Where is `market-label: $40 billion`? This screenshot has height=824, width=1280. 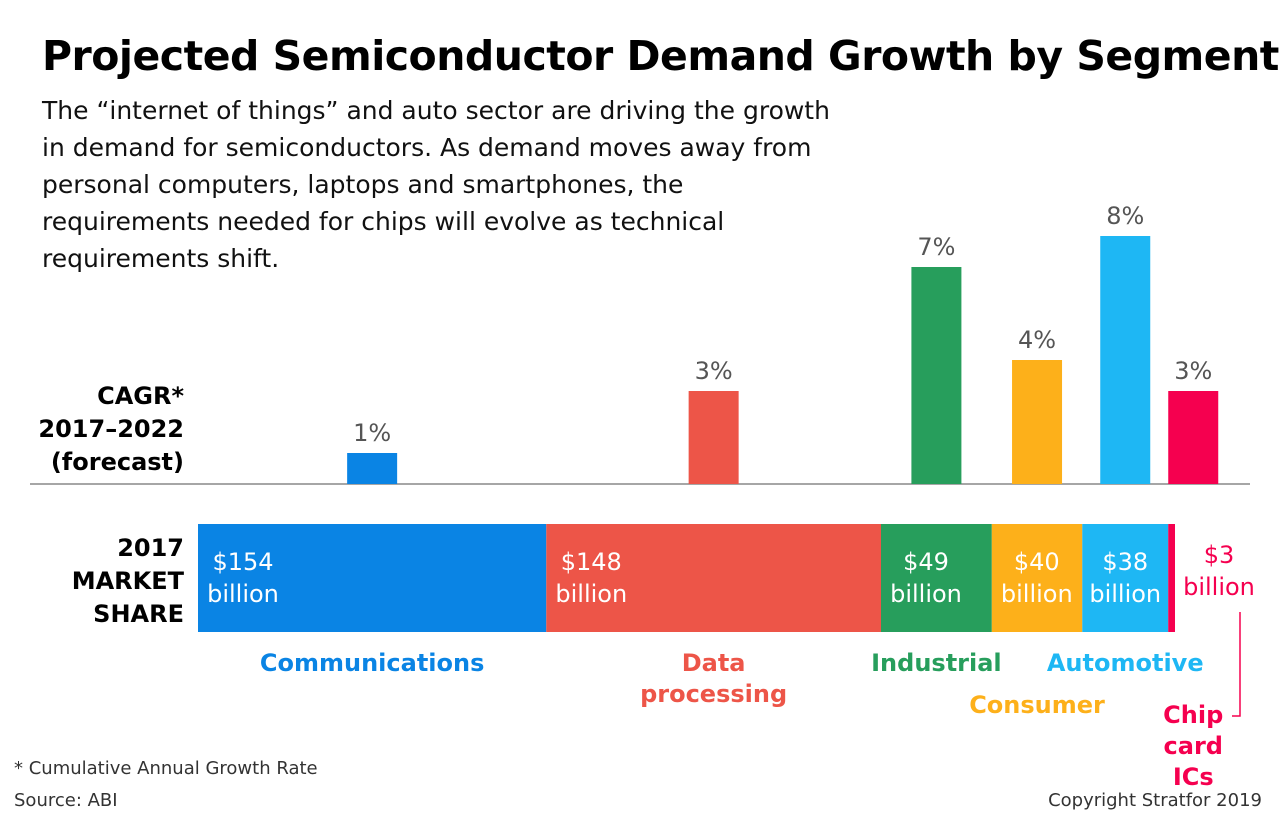 market-label: $40 billion is located at coordinates (1036, 578).